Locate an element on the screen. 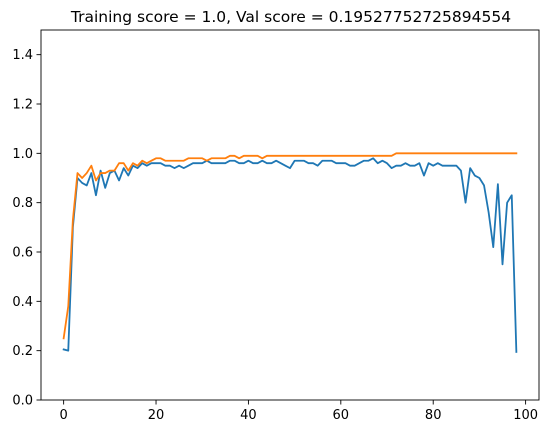  x-tick-label: 40 is located at coordinates (248, 415).